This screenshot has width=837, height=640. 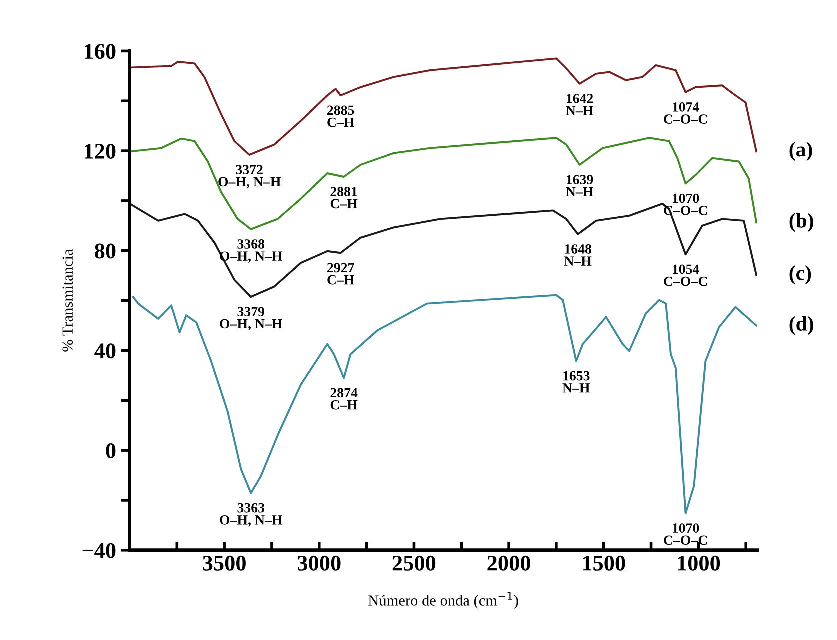 What do you see at coordinates (100, 52) in the screenshot?
I see `y-tick-label: 160` at bounding box center [100, 52].